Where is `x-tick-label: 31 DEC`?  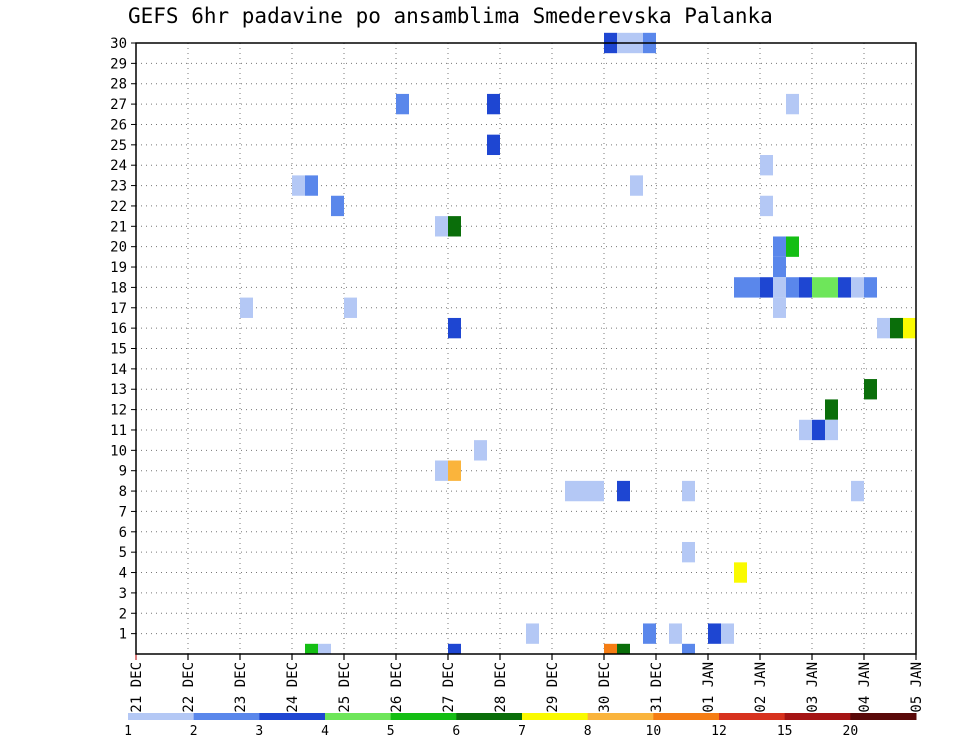
x-tick-label: 31 DEC is located at coordinates (657, 687).